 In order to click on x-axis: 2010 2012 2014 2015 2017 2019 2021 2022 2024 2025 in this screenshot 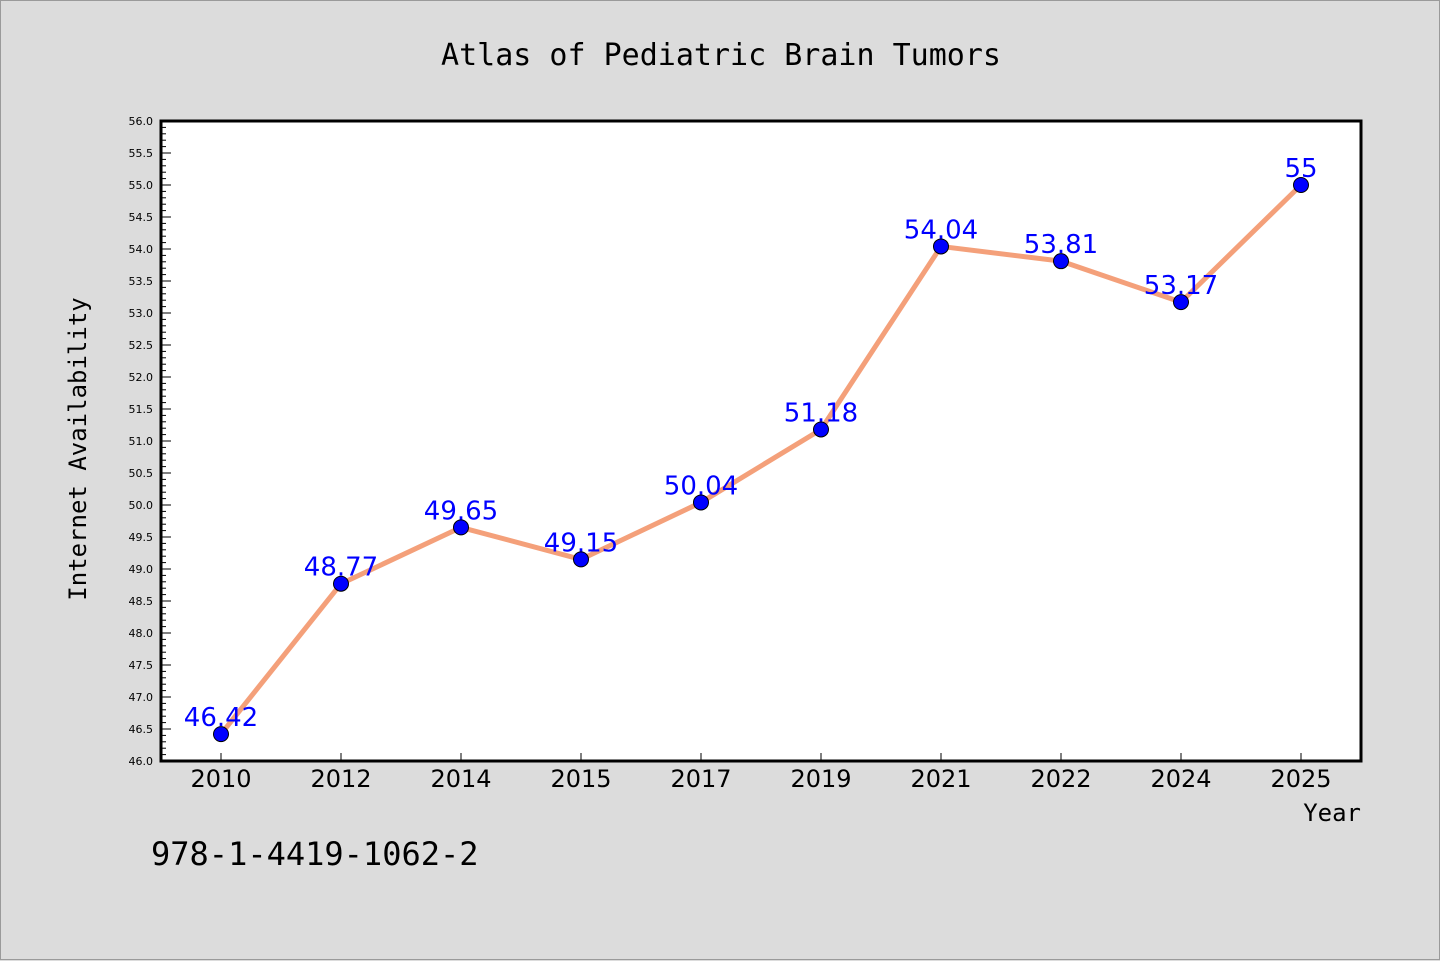, I will do `click(761, 773)`.